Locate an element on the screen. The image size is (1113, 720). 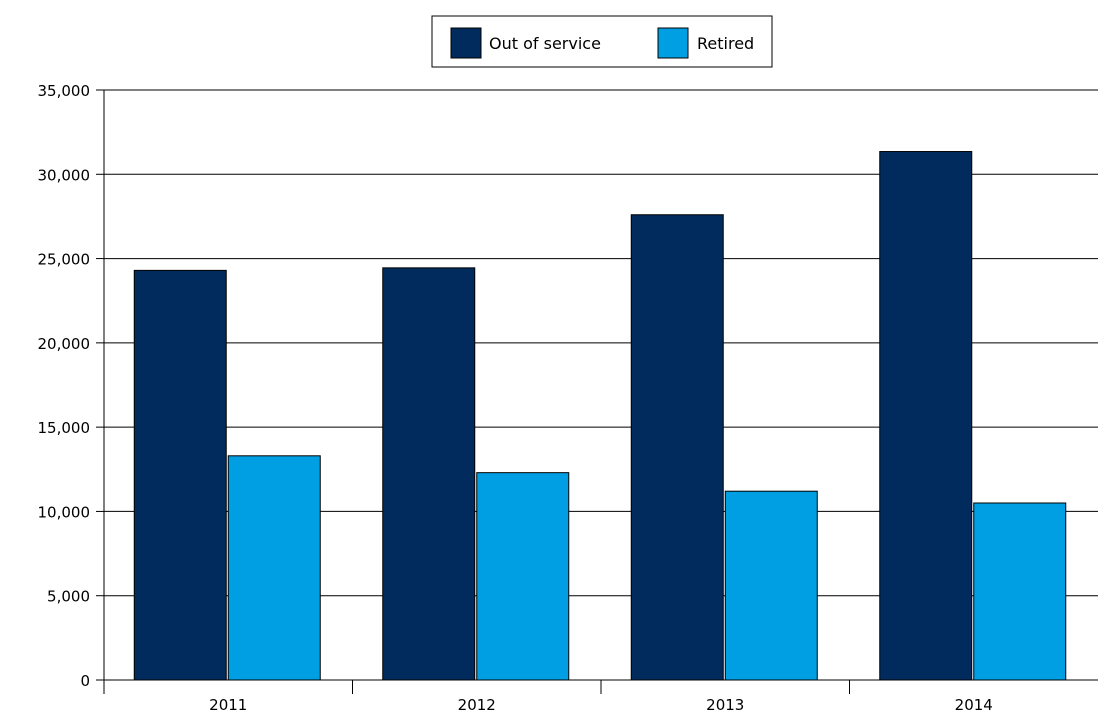
bar-retired-2011 is located at coordinates (274, 568).